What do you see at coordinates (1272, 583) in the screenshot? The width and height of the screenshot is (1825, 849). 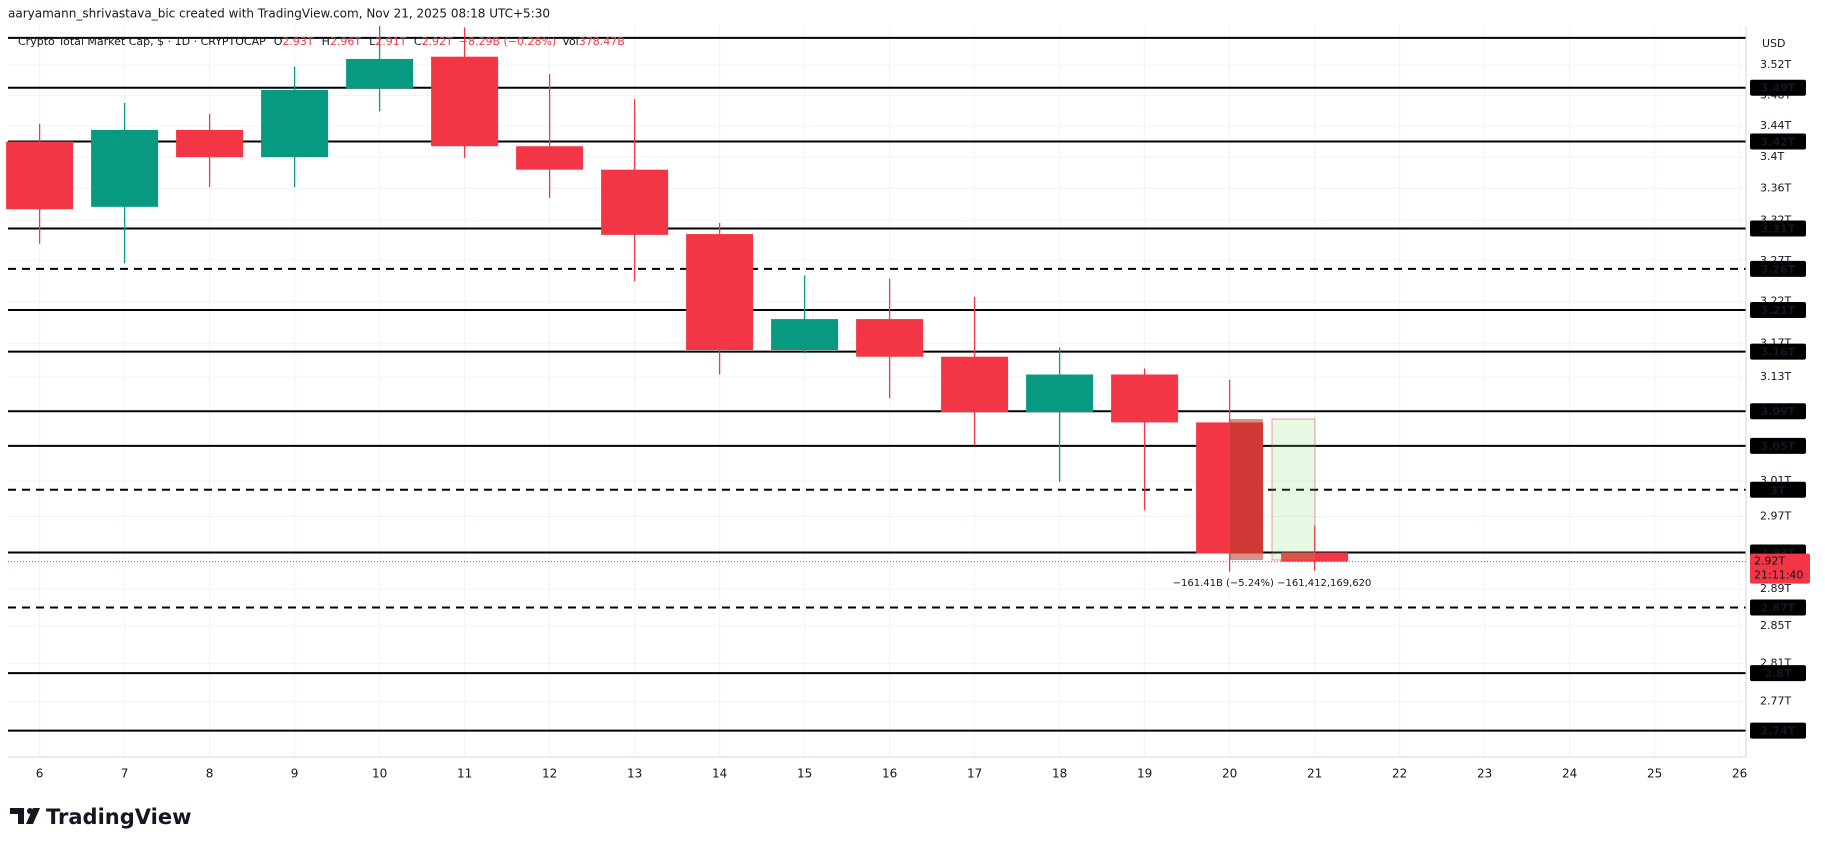 I see `measure-label: −161.41B (−5.24%) −161,412,169,620` at bounding box center [1272, 583].